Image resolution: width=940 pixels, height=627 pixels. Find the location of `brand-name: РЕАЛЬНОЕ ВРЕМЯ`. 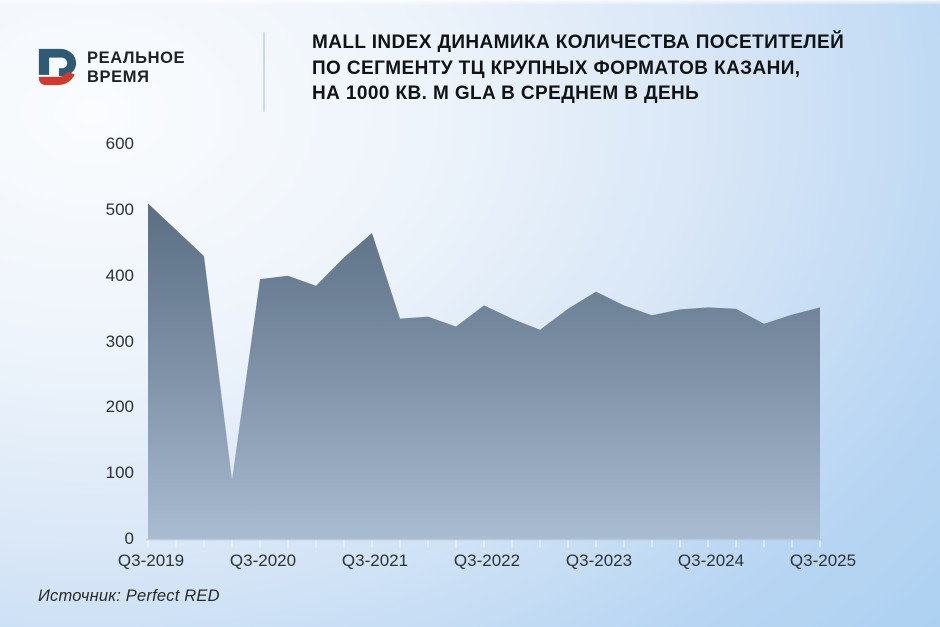

brand-name: РЕАЛЬНОЕ ВРЕМЯ is located at coordinates (136, 66).